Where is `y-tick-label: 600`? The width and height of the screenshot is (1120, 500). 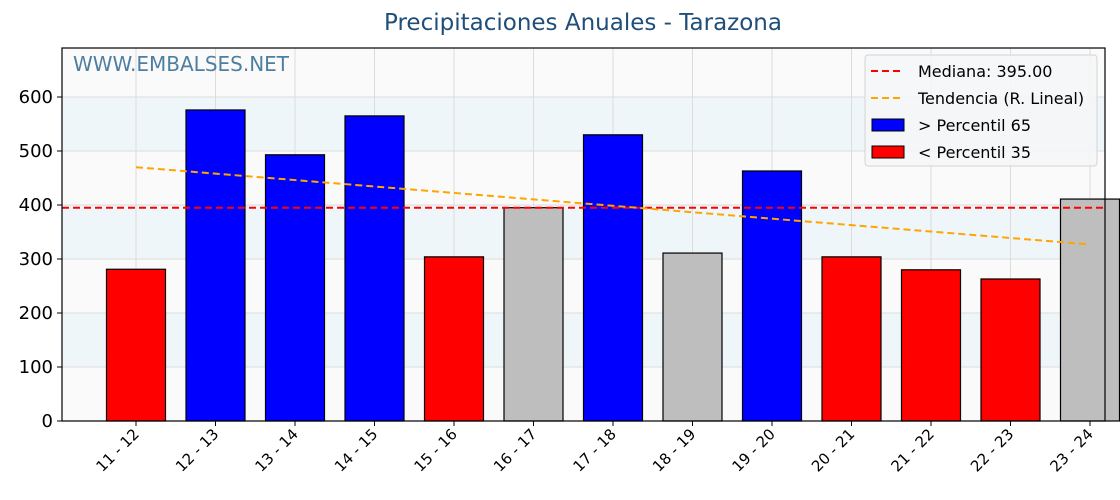 y-tick-label: 600 is located at coordinates (36, 97).